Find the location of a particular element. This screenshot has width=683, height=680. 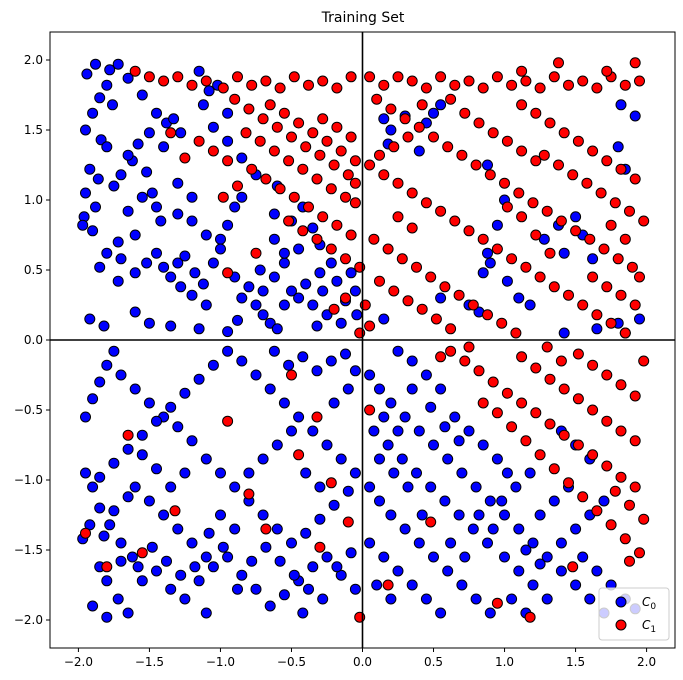

y-tick-label: 1.5 is located at coordinates (33, 130).